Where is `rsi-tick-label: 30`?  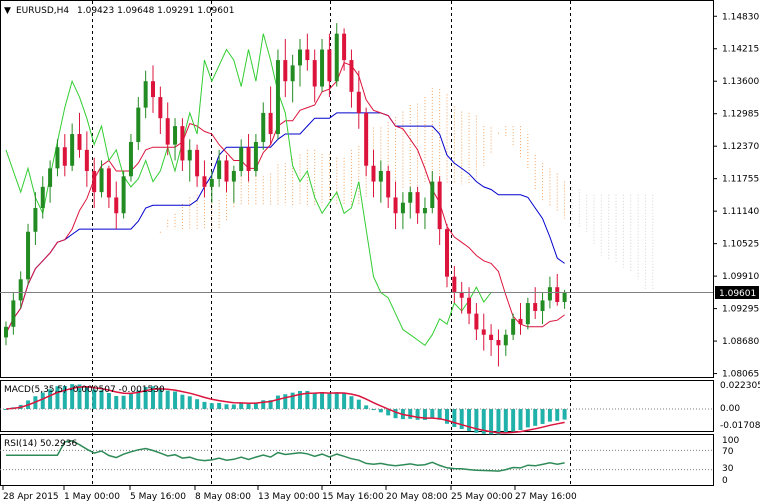 rsi-tick-label: 30 is located at coordinates (728, 469).